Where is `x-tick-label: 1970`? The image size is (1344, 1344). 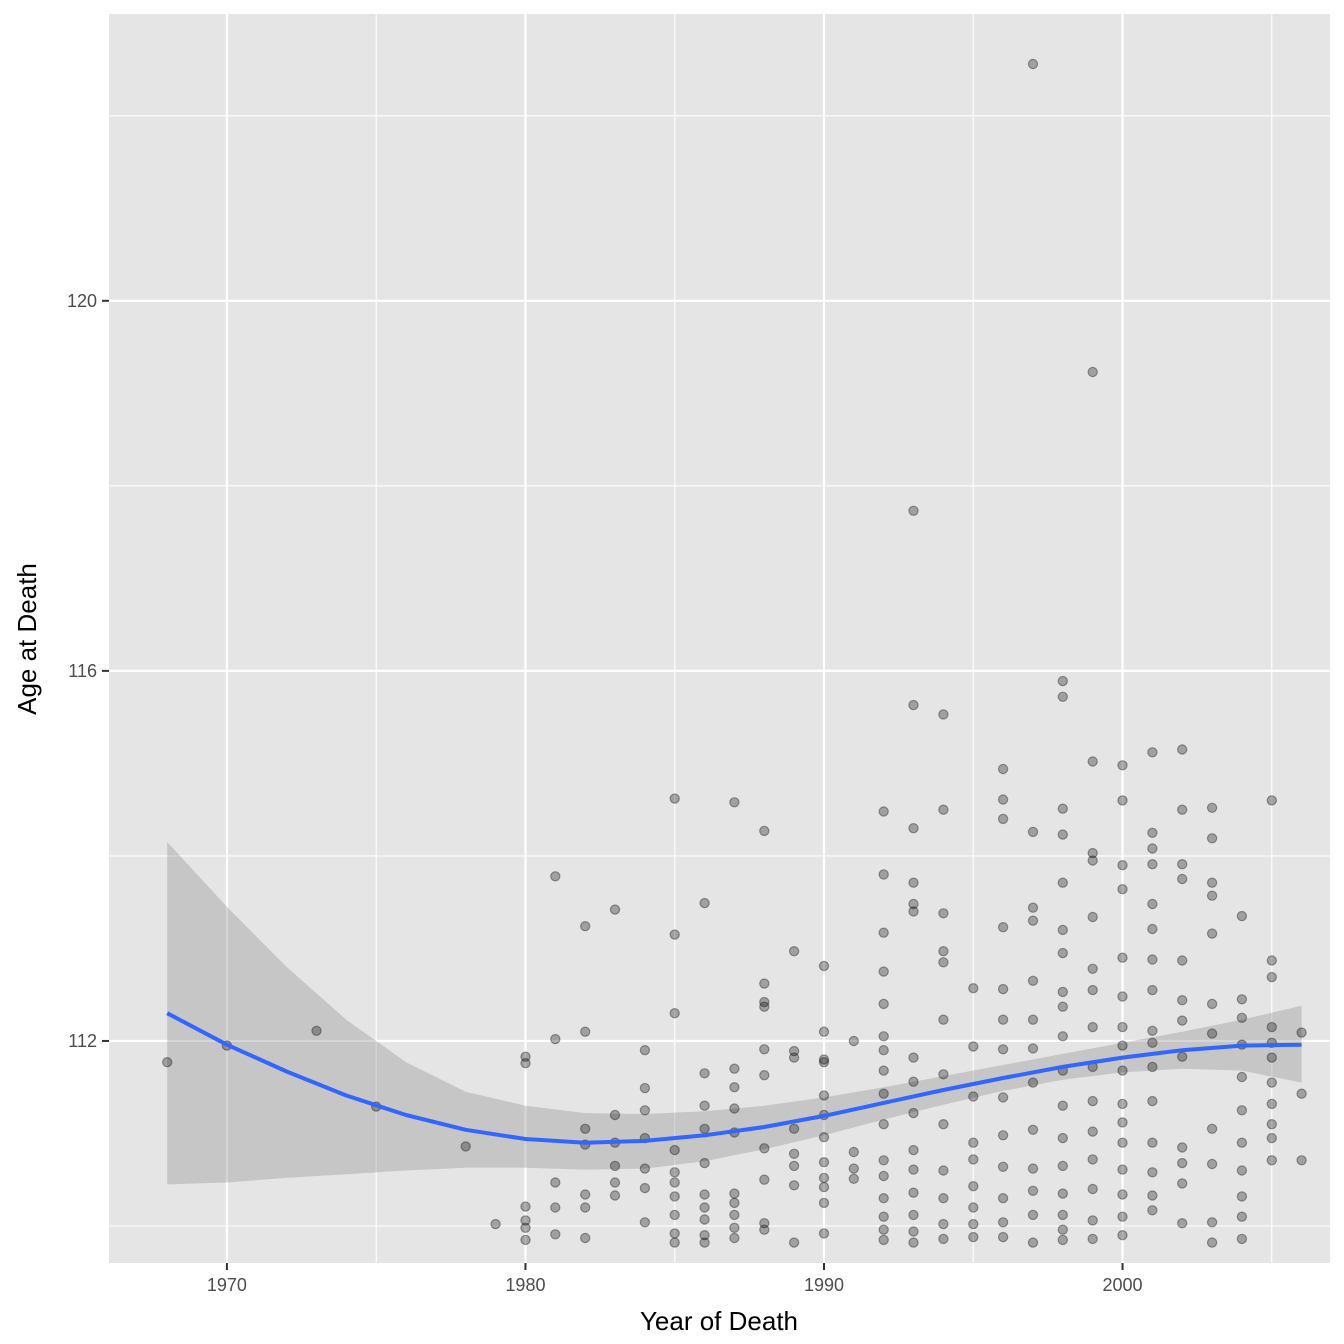
x-tick-label: 1970 is located at coordinates (227, 1285).